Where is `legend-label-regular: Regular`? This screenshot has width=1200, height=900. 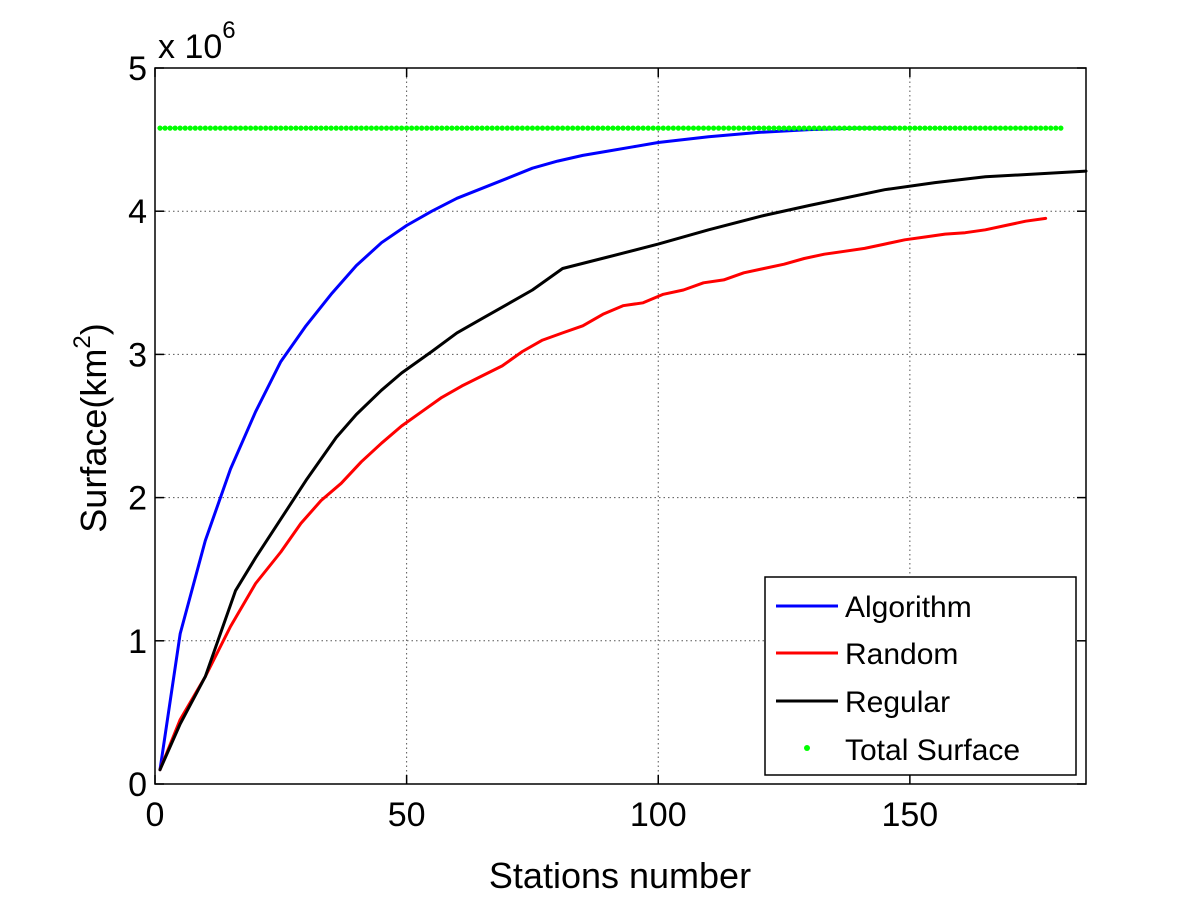
legend-label-regular: Regular is located at coordinates (897, 702).